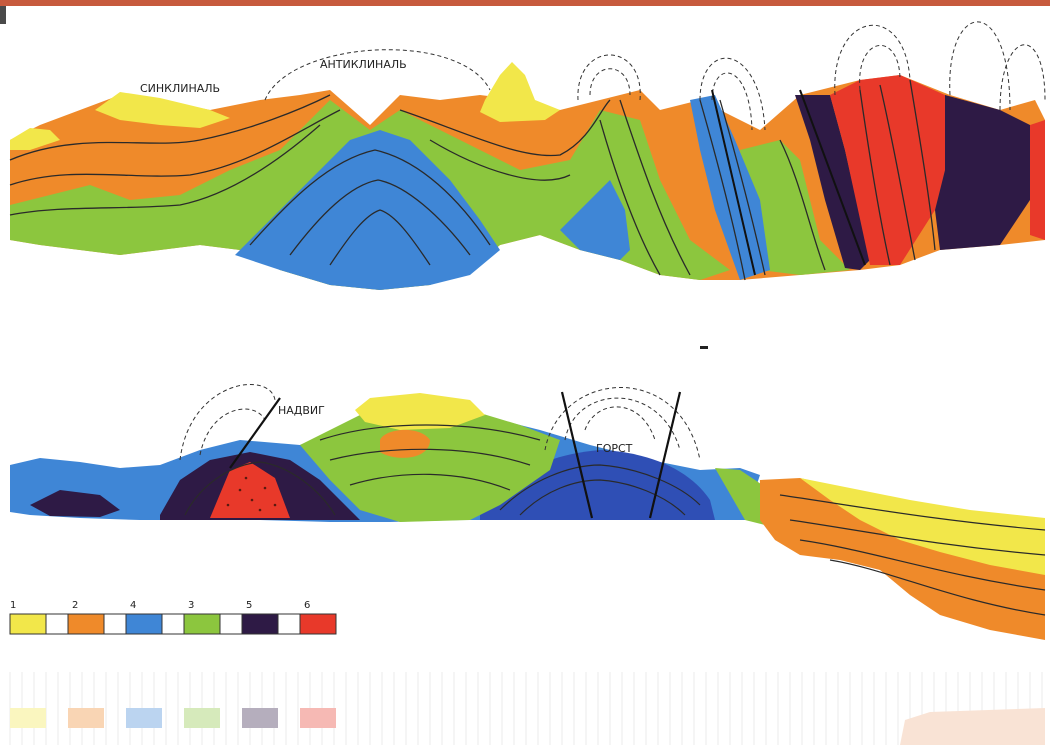  I want to click on fault-lines-bottom, so click(455, 455).